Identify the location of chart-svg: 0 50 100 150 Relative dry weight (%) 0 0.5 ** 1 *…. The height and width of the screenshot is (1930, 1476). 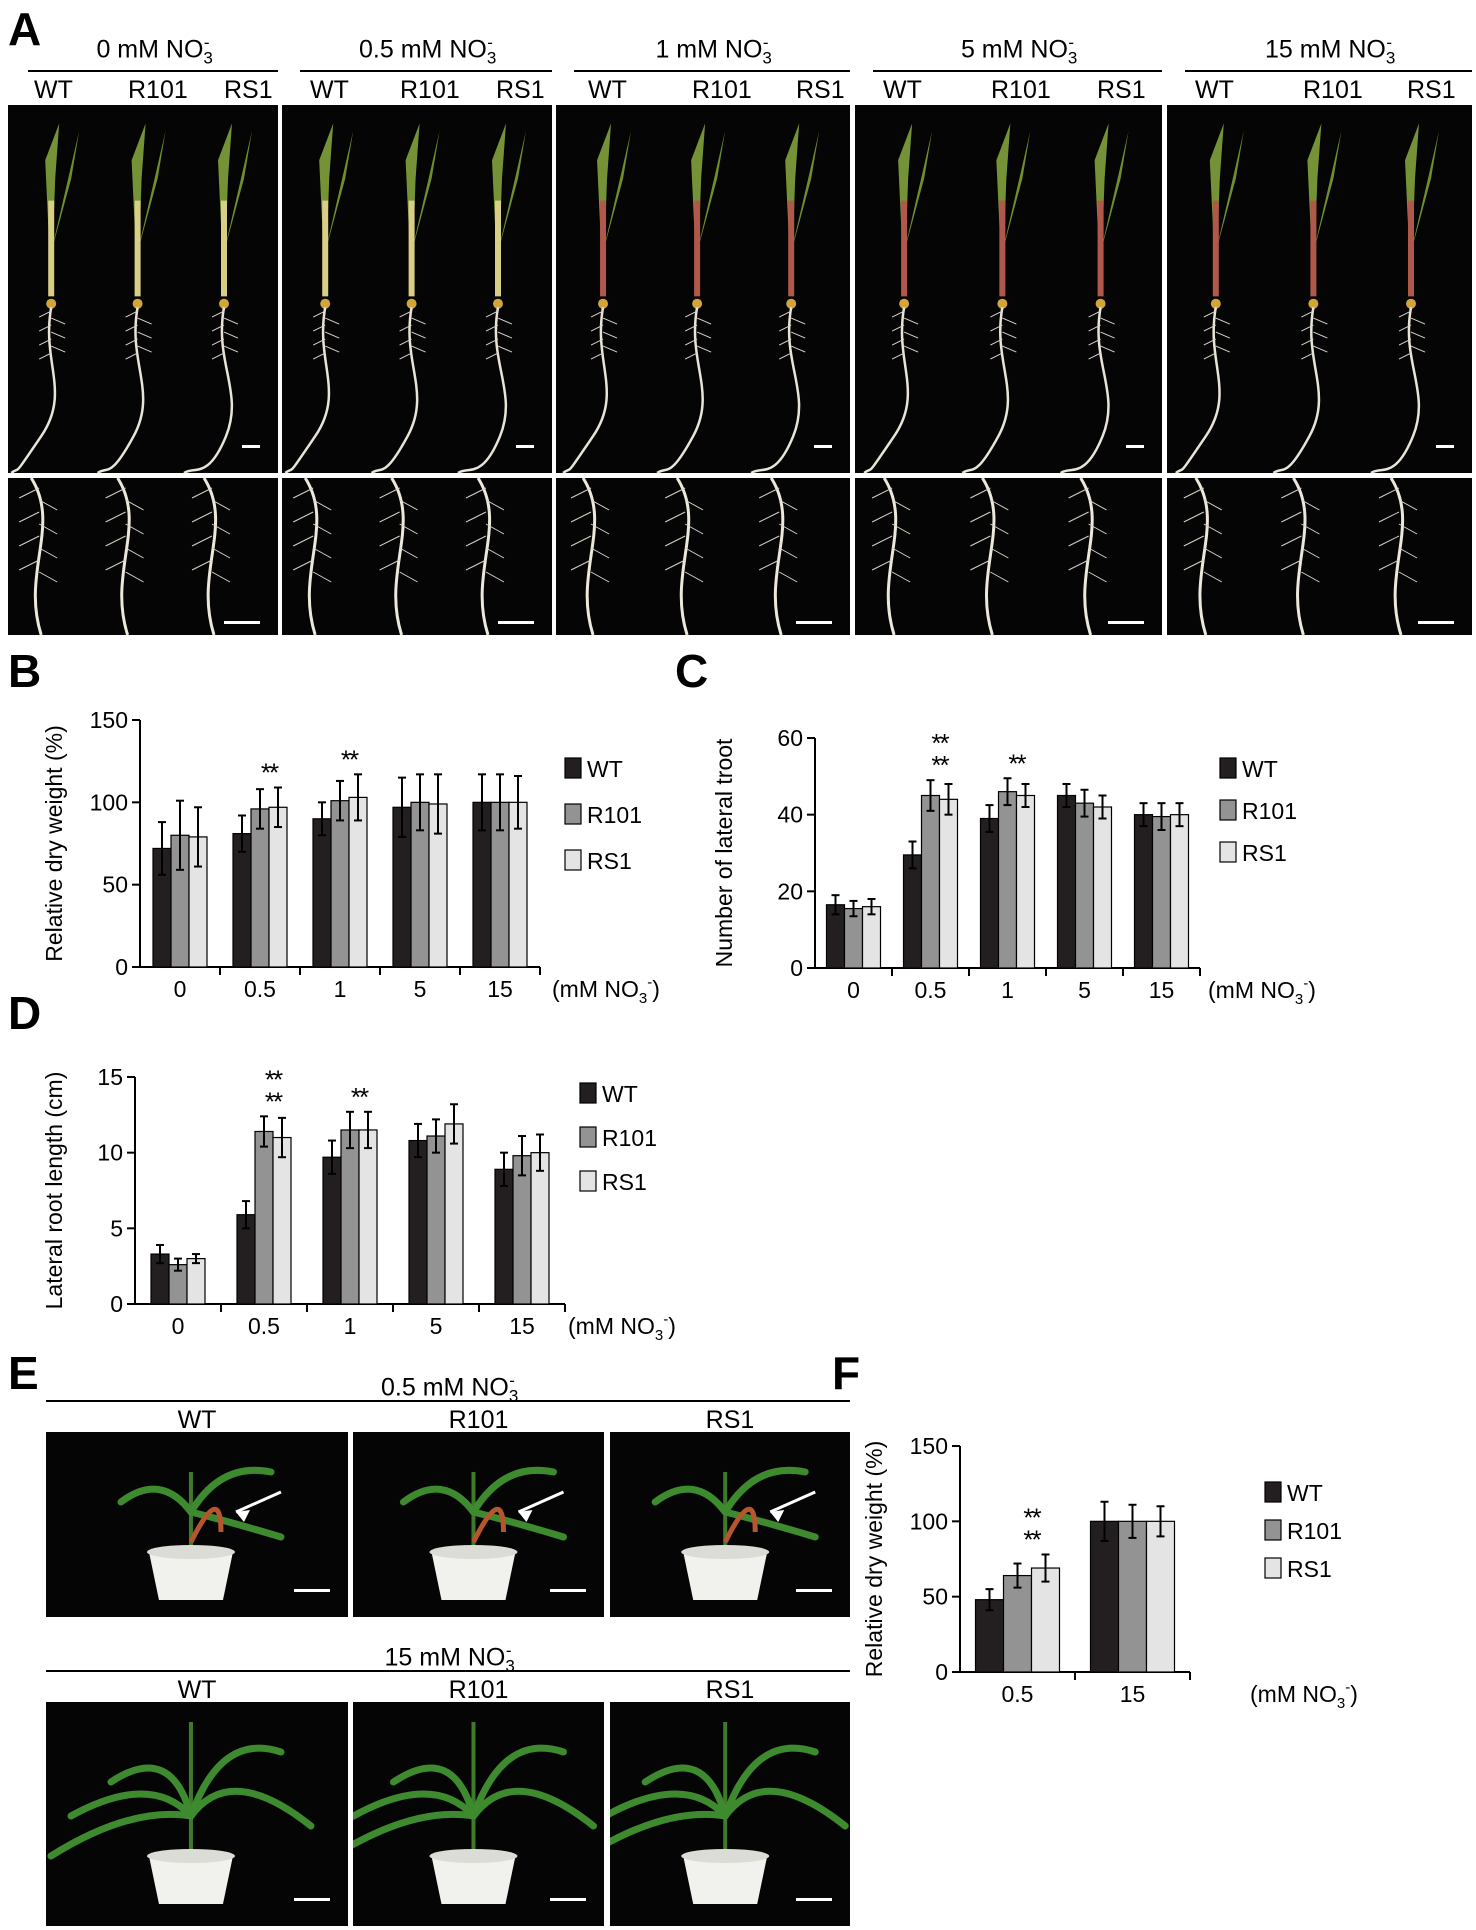
(350, 857).